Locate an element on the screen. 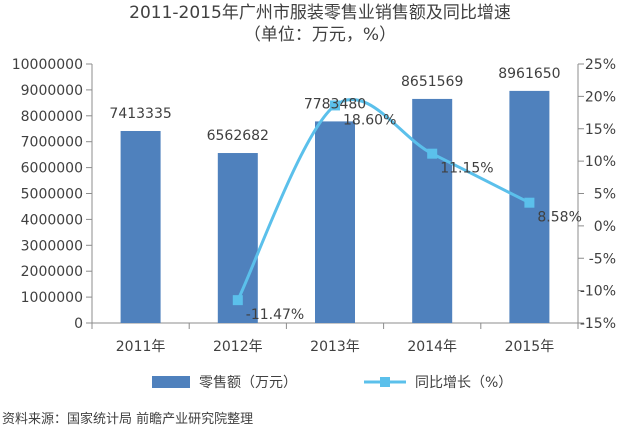  left-tick-label: 0 is located at coordinates (78, 324).